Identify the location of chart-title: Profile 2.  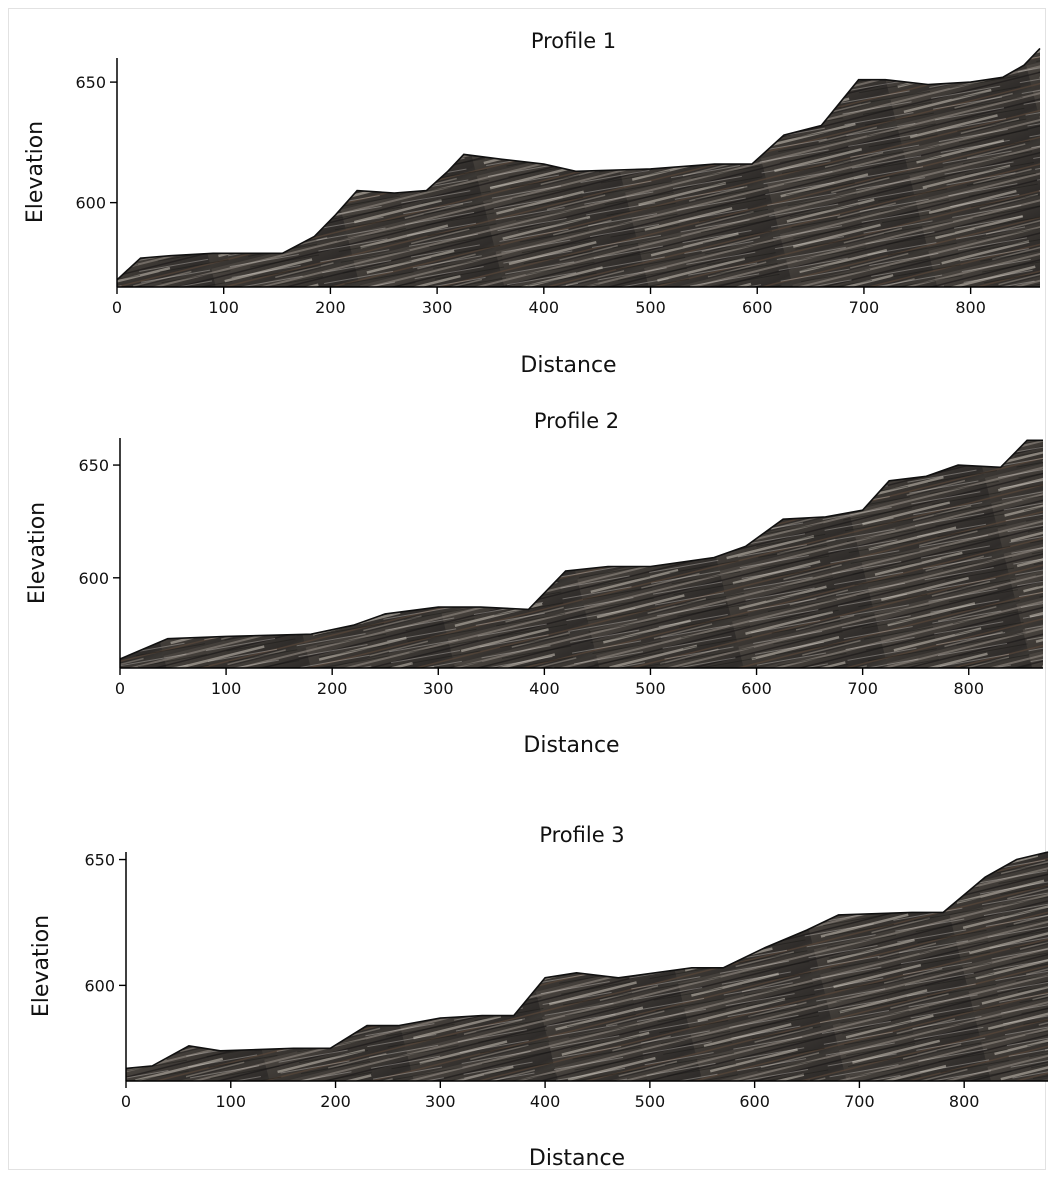
(576, 421).